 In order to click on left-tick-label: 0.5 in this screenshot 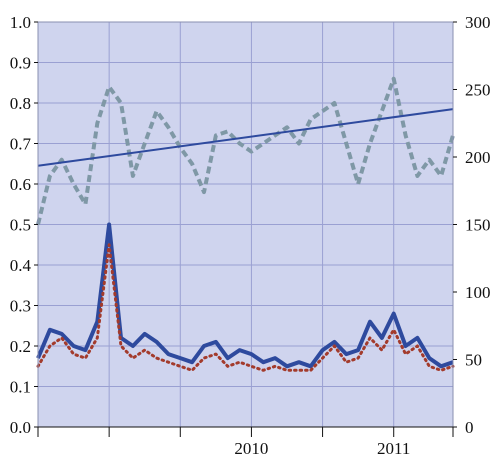, I will do `click(20, 225)`.